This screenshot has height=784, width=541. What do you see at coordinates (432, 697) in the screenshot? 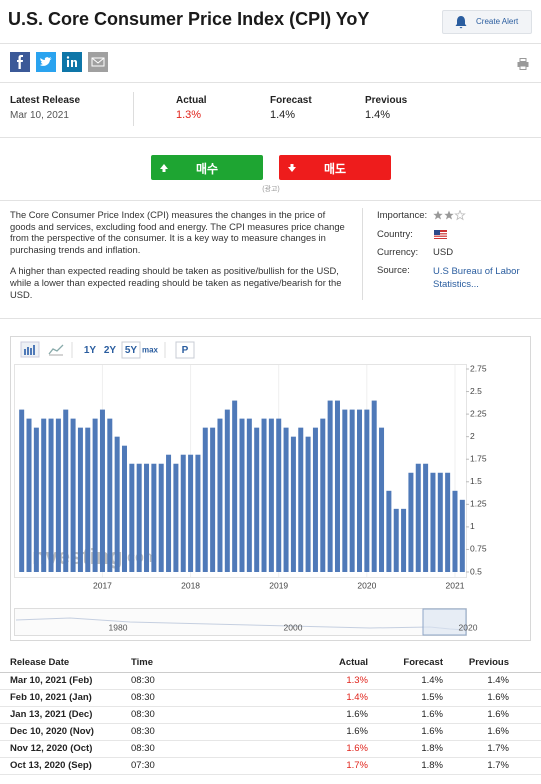
I see `table-cell: 1.5%` at bounding box center [432, 697].